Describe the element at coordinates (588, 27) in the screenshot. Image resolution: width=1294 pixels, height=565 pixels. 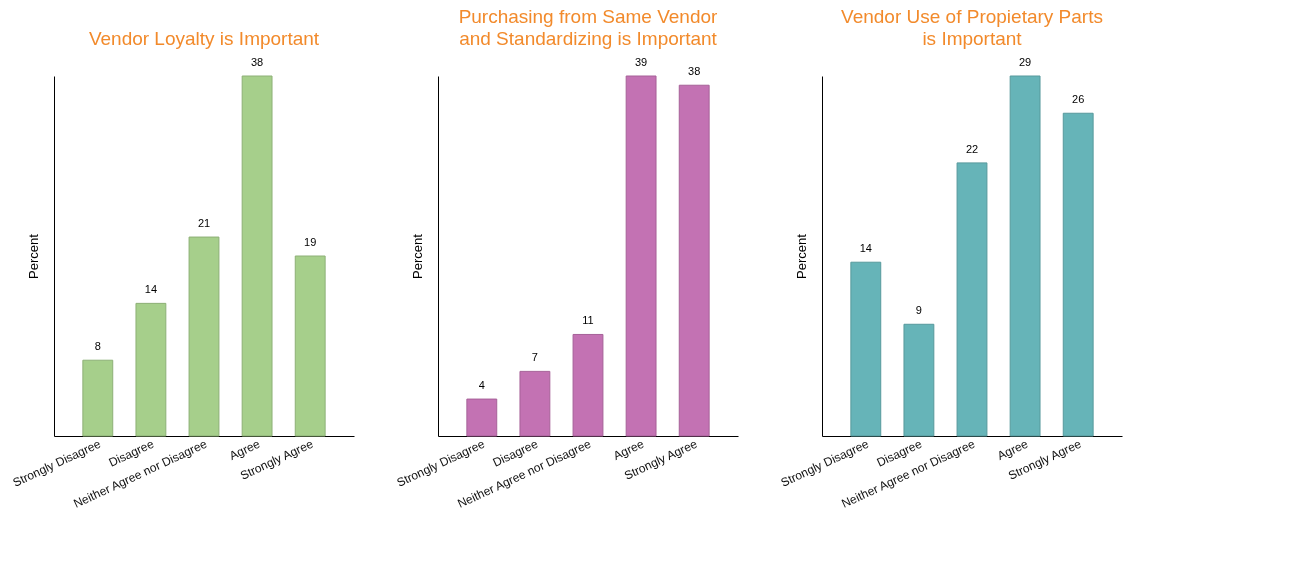
I see `chart-title: Purchasing from Same Vendor and Standardizing is Important` at that location.